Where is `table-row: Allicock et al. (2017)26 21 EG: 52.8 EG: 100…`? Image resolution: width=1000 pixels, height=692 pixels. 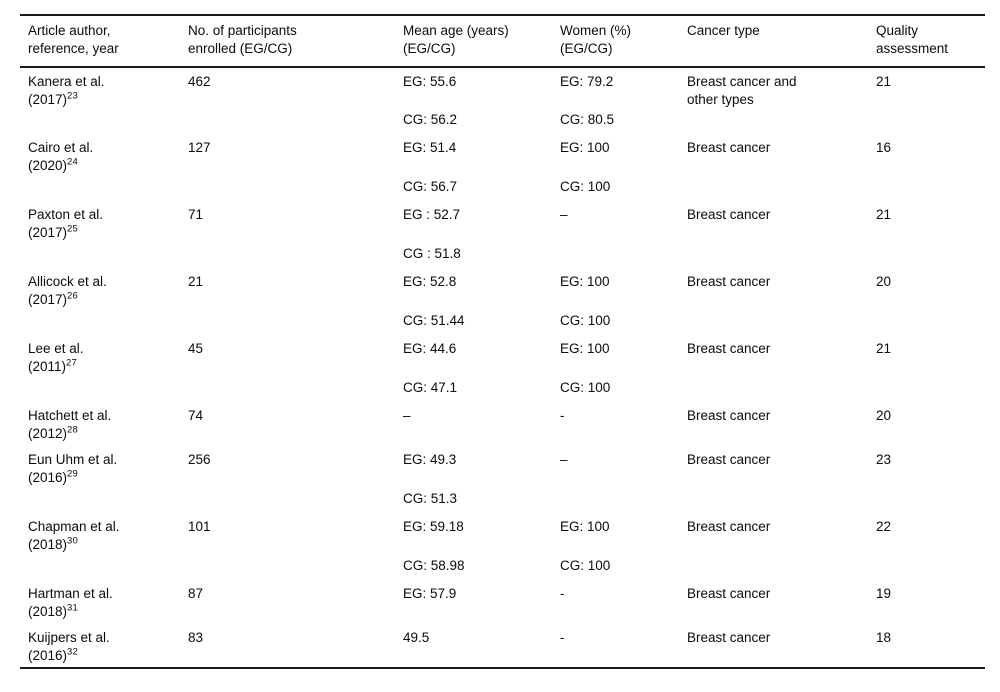
table-row: Allicock et al. (2017)26 21 EG: 52.8 EG: 100… is located at coordinates (502, 290).